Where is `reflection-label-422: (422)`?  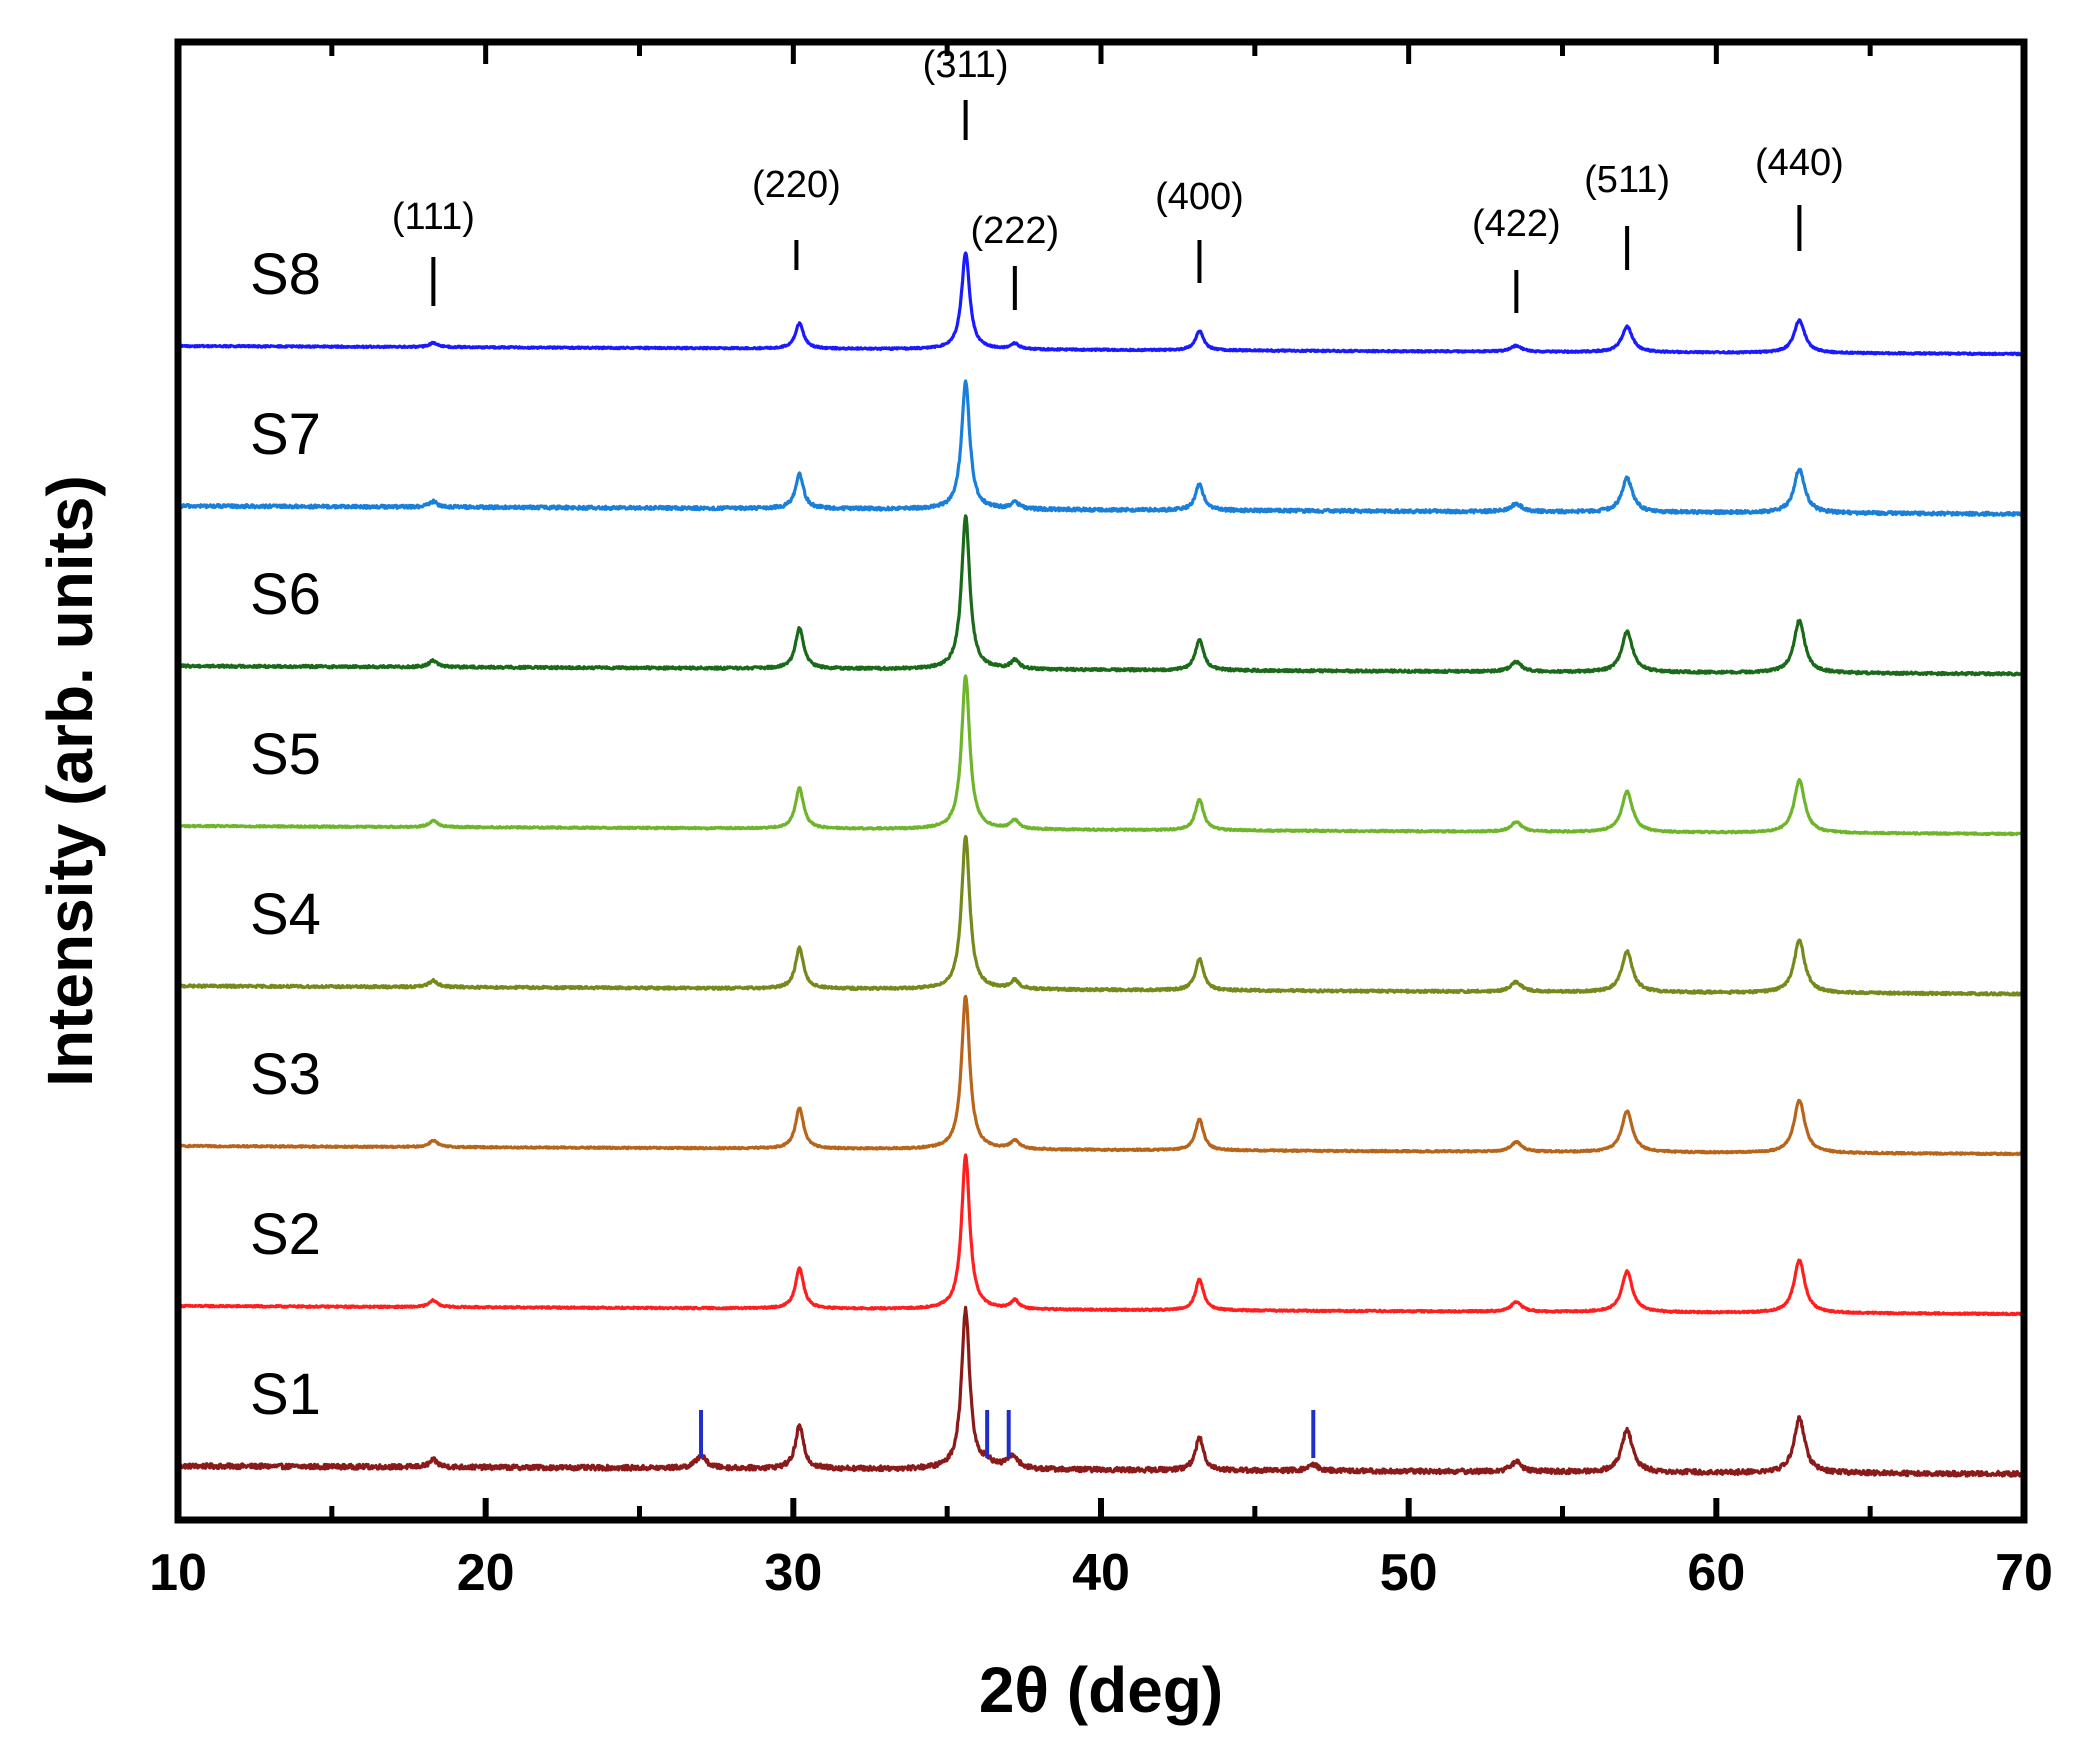
reflection-label-422: (422) is located at coordinates (1516, 224).